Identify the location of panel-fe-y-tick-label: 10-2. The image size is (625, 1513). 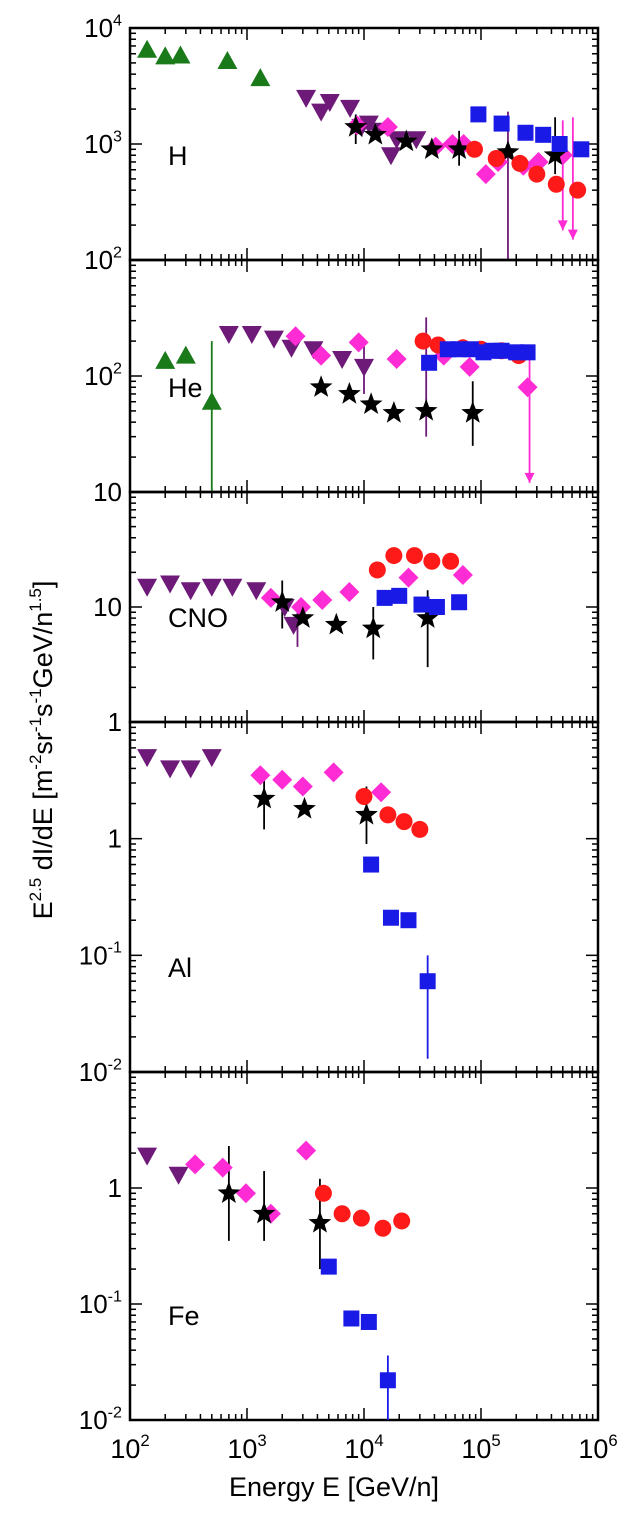
(100, 1419).